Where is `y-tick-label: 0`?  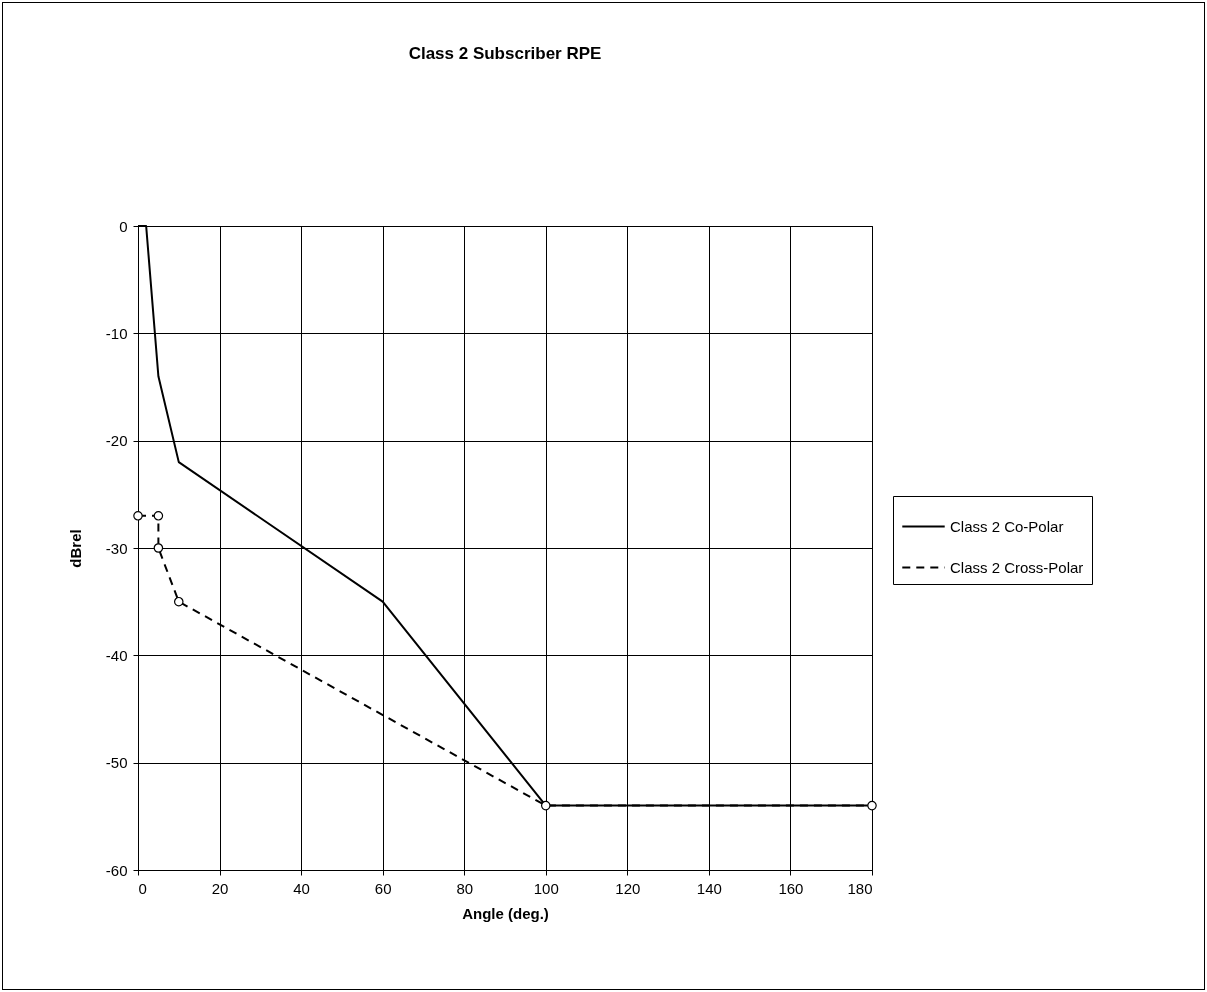 y-tick-label: 0 is located at coordinates (123, 226).